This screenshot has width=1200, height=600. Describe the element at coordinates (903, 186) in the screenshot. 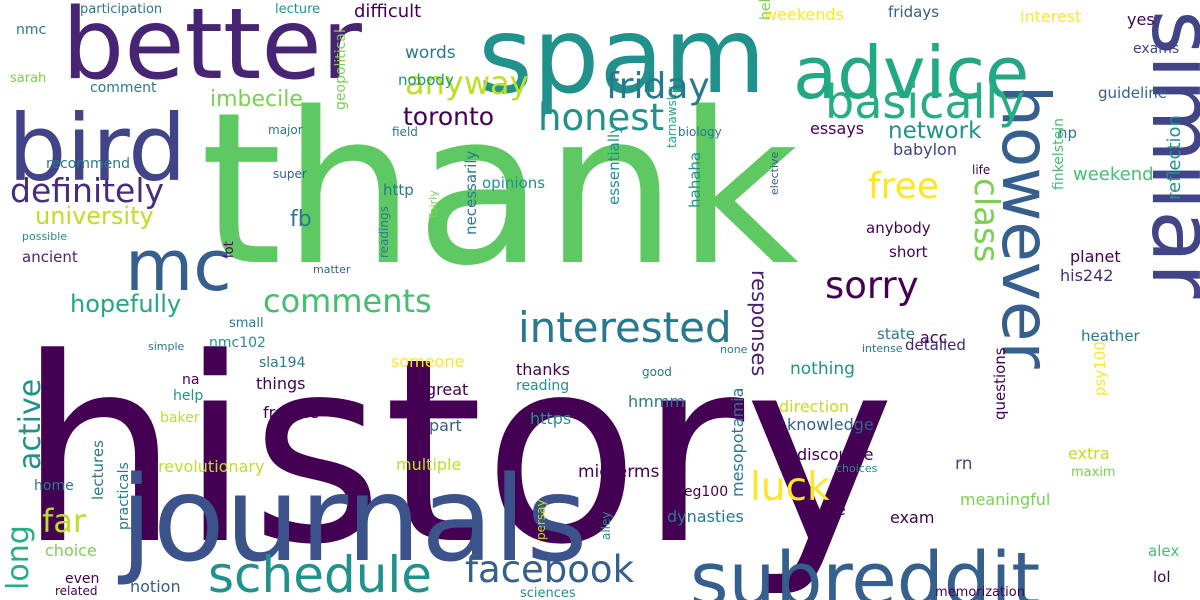

I see `word-free: free` at that location.